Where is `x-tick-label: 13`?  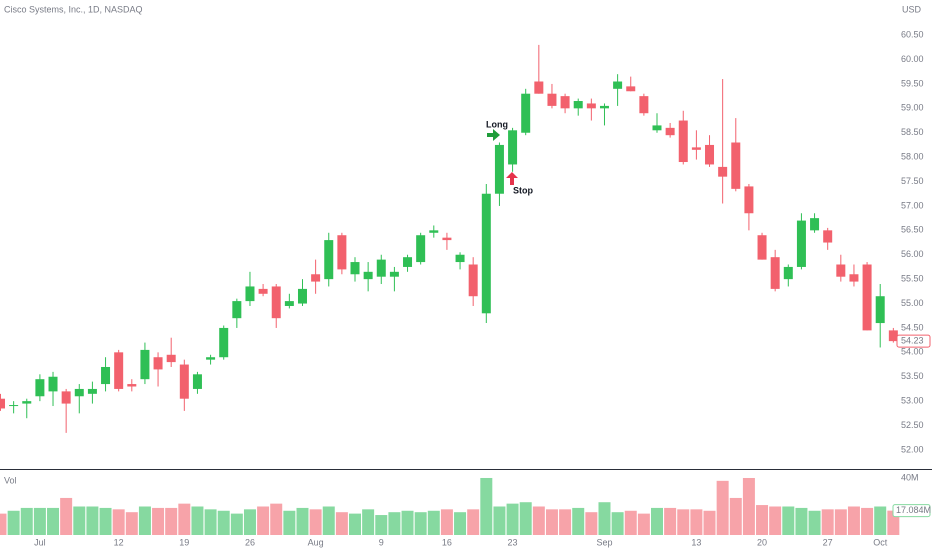 x-tick-label: 13 is located at coordinates (696, 542).